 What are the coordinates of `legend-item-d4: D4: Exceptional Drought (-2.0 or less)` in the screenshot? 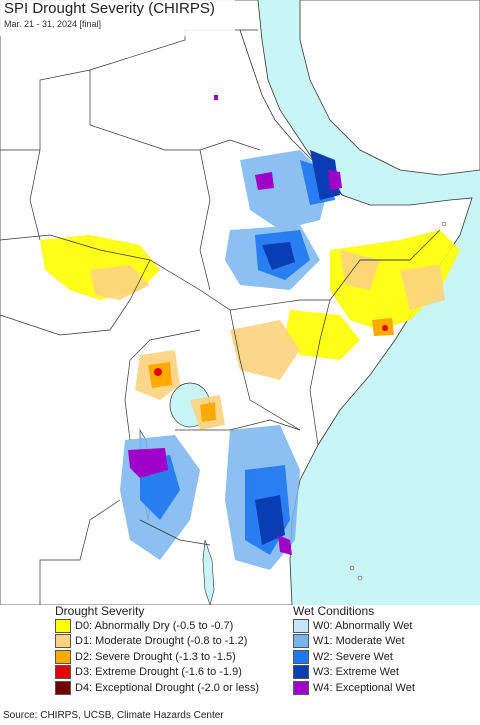 It's located at (157, 688).